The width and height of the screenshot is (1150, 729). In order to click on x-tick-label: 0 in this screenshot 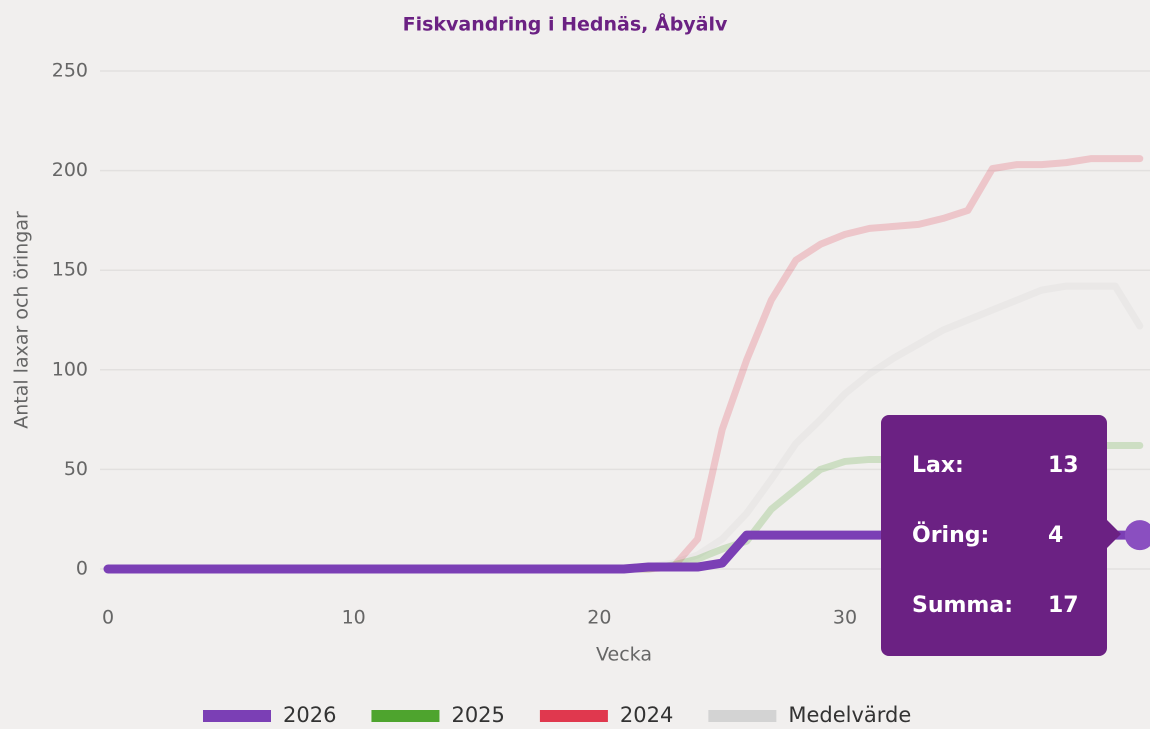, I will do `click(108, 618)`.